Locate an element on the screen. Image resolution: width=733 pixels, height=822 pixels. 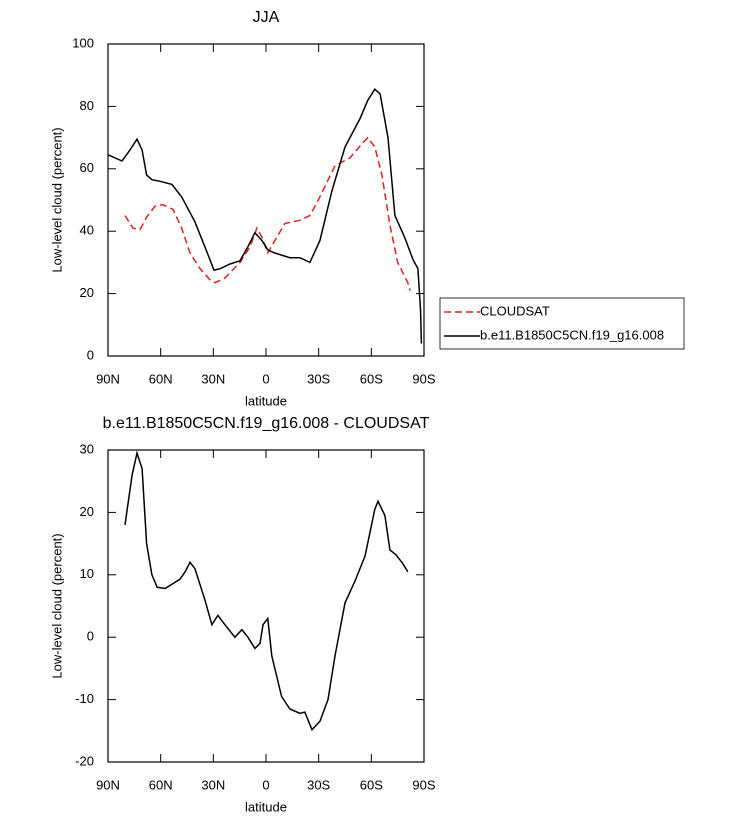
y-tick-label: 30 is located at coordinates (87, 448).